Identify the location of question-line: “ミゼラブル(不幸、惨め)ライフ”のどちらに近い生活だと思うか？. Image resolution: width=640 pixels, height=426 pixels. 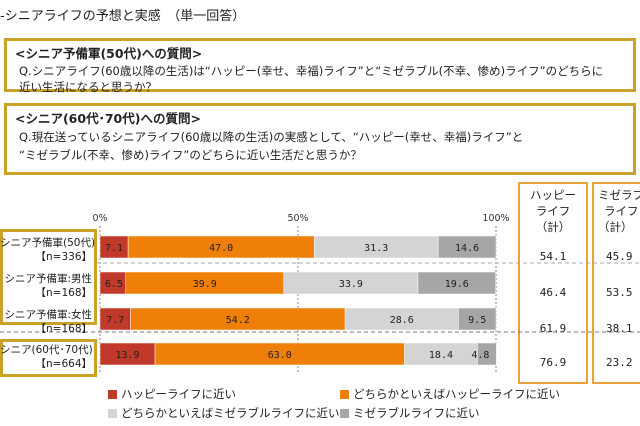
(190, 155).